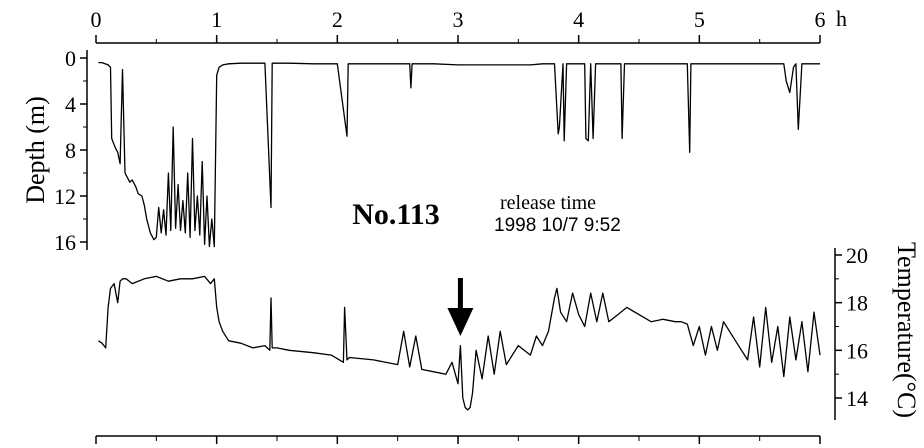  What do you see at coordinates (35, 150) in the screenshot?
I see `depth-axis-title: Depth (m)` at bounding box center [35, 150].